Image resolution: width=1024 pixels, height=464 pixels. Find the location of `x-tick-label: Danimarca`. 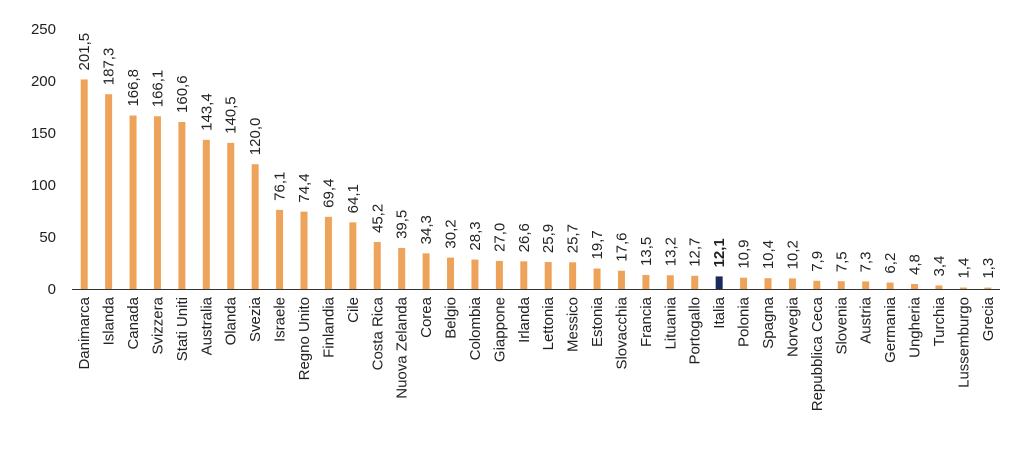

x-tick-label: Danimarca is located at coordinates (84, 332).